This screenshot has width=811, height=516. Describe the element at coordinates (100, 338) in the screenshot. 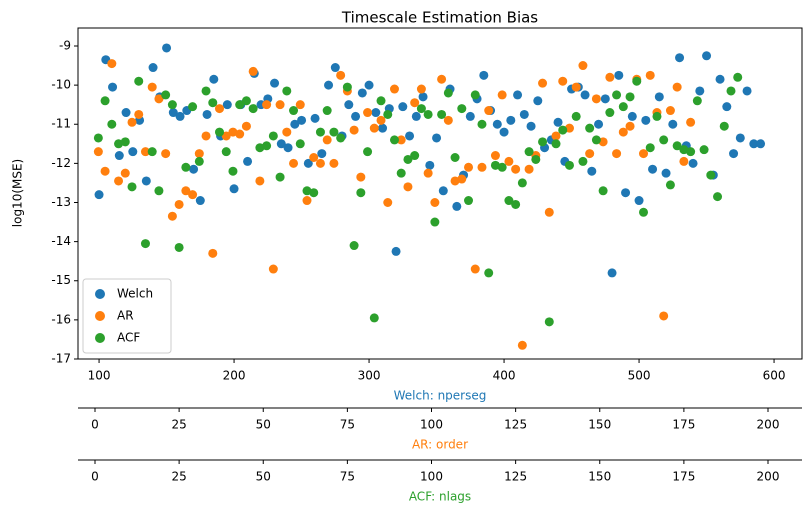

I see `legend-marker` at that location.